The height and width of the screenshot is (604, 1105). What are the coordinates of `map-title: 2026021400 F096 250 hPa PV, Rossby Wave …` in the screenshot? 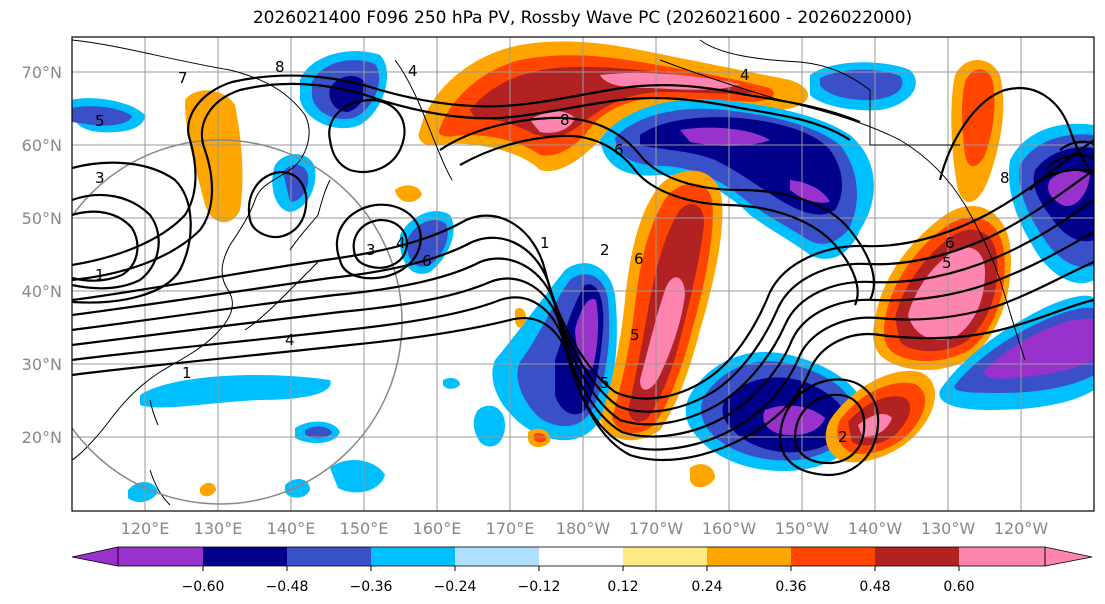 It's located at (582, 18).